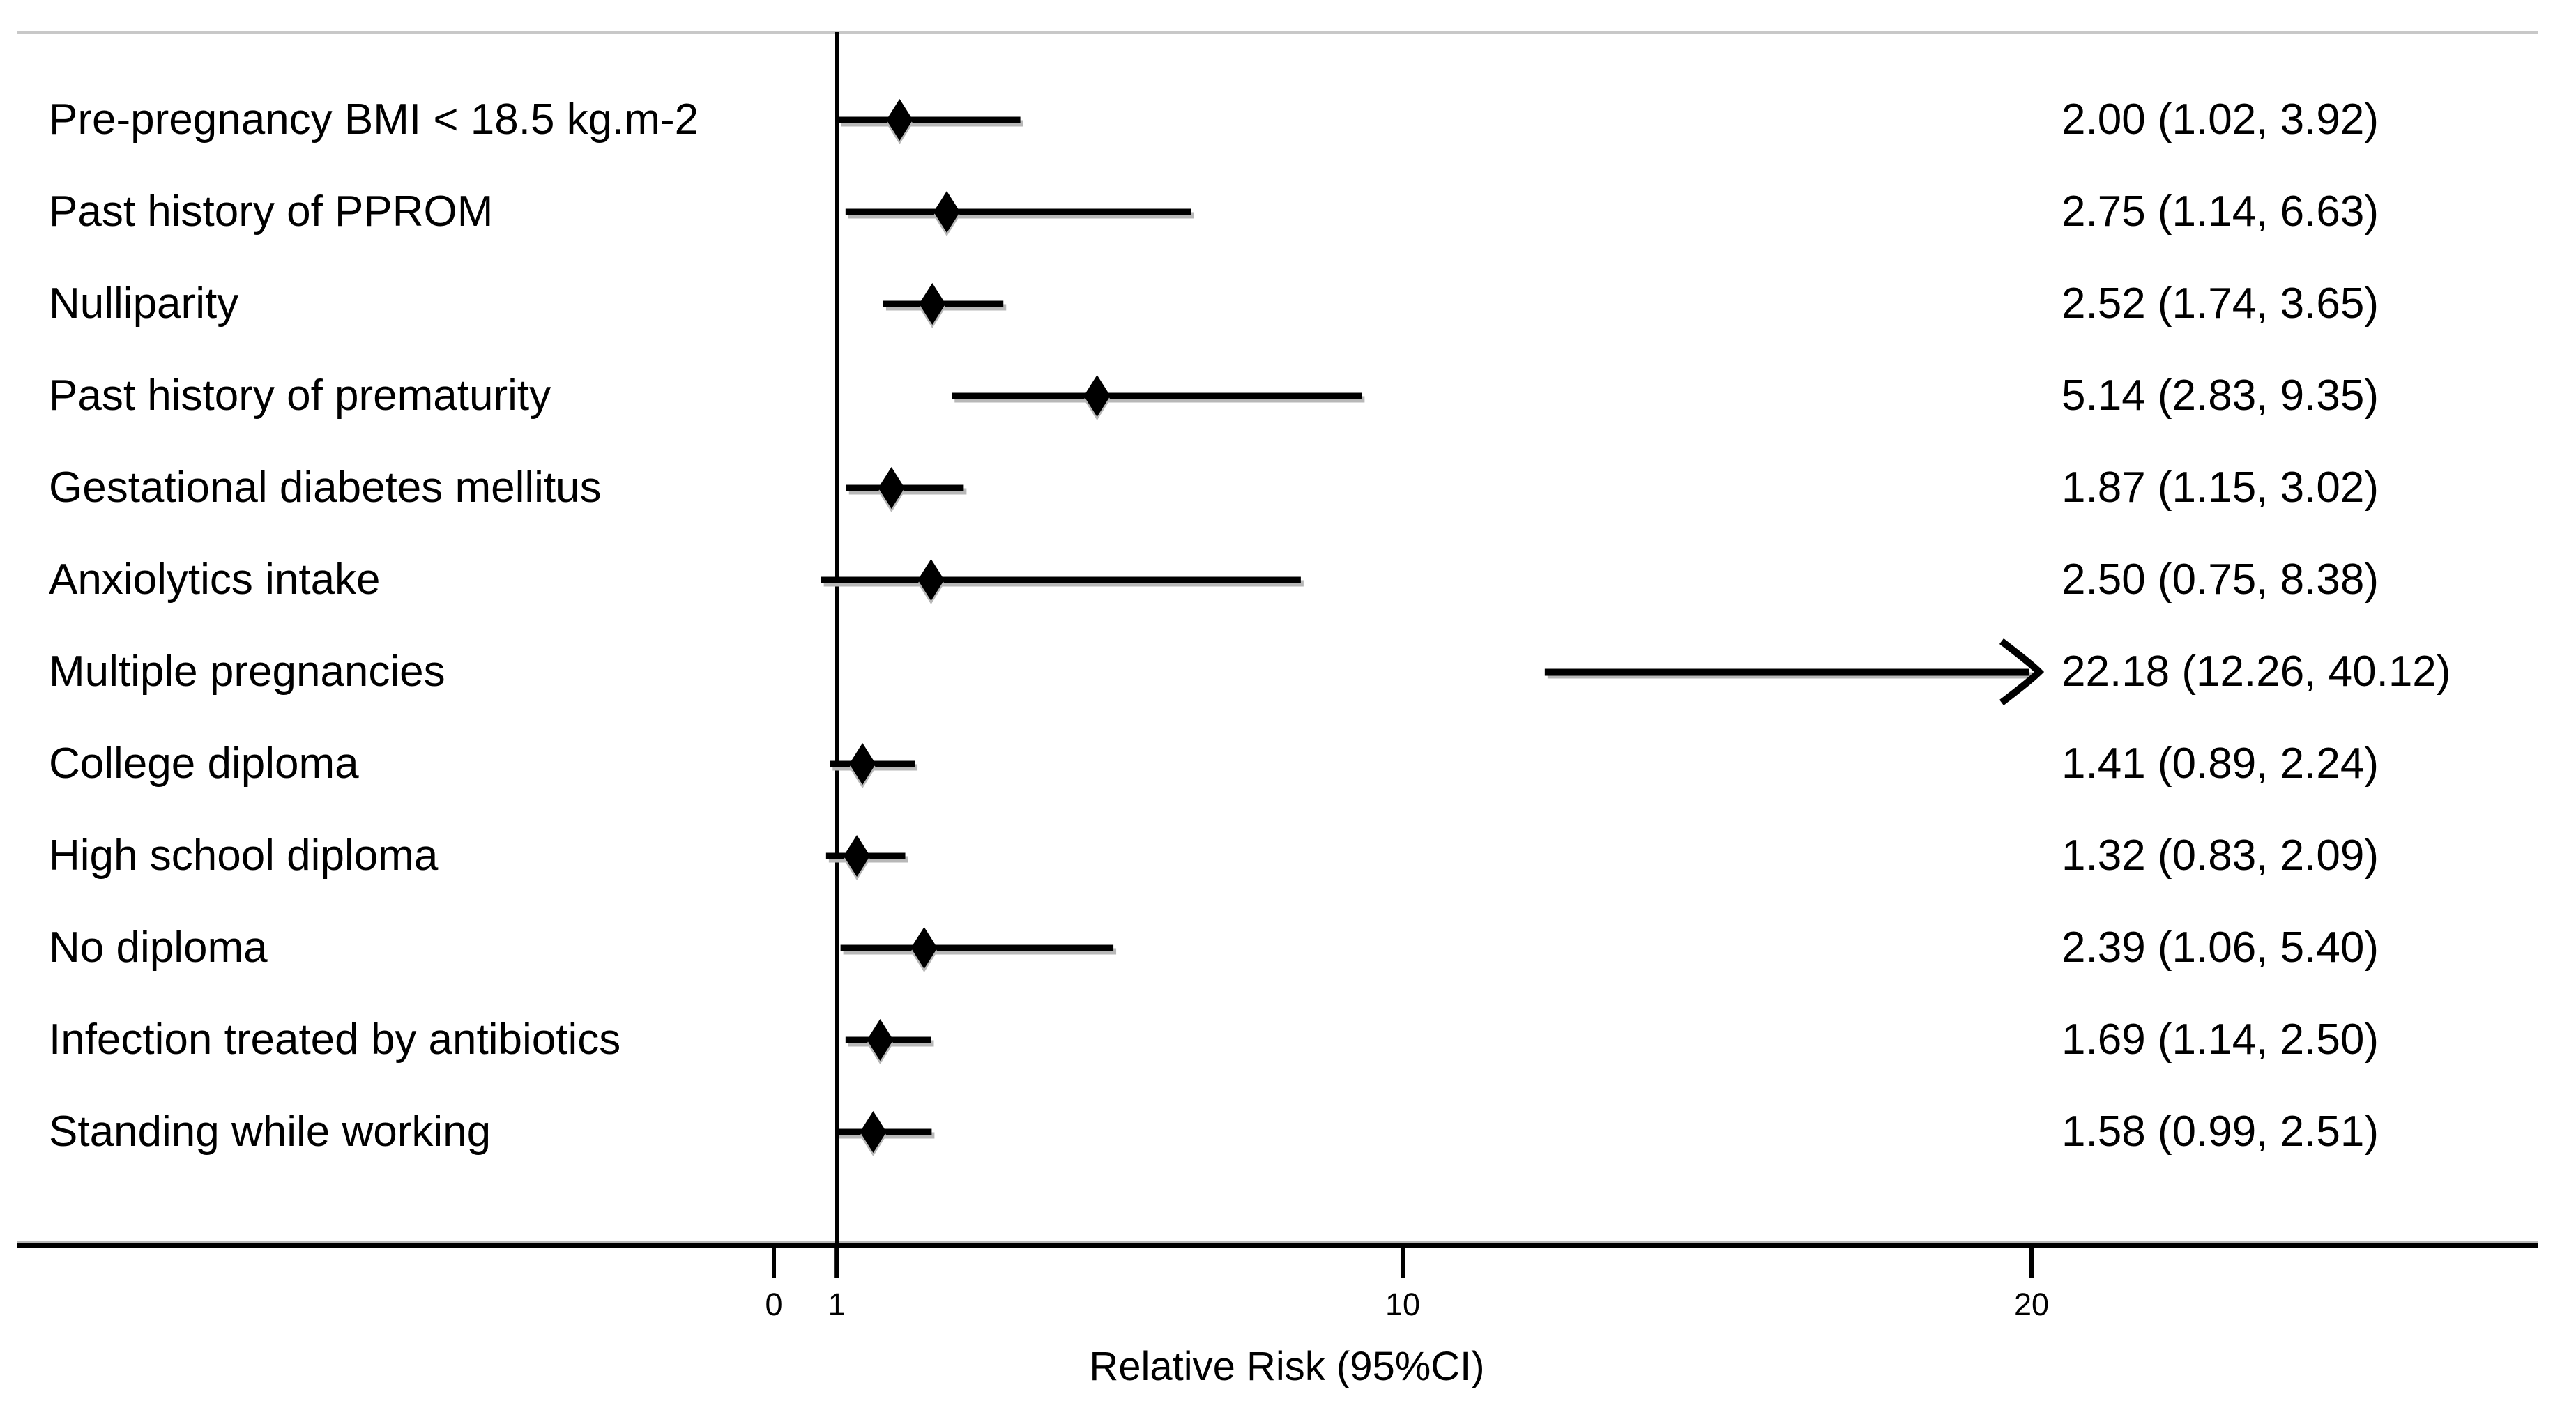 The height and width of the screenshot is (1417, 2576). Describe the element at coordinates (325, 488) in the screenshot. I see `row-label: Gestational diabetes mellitus` at that location.